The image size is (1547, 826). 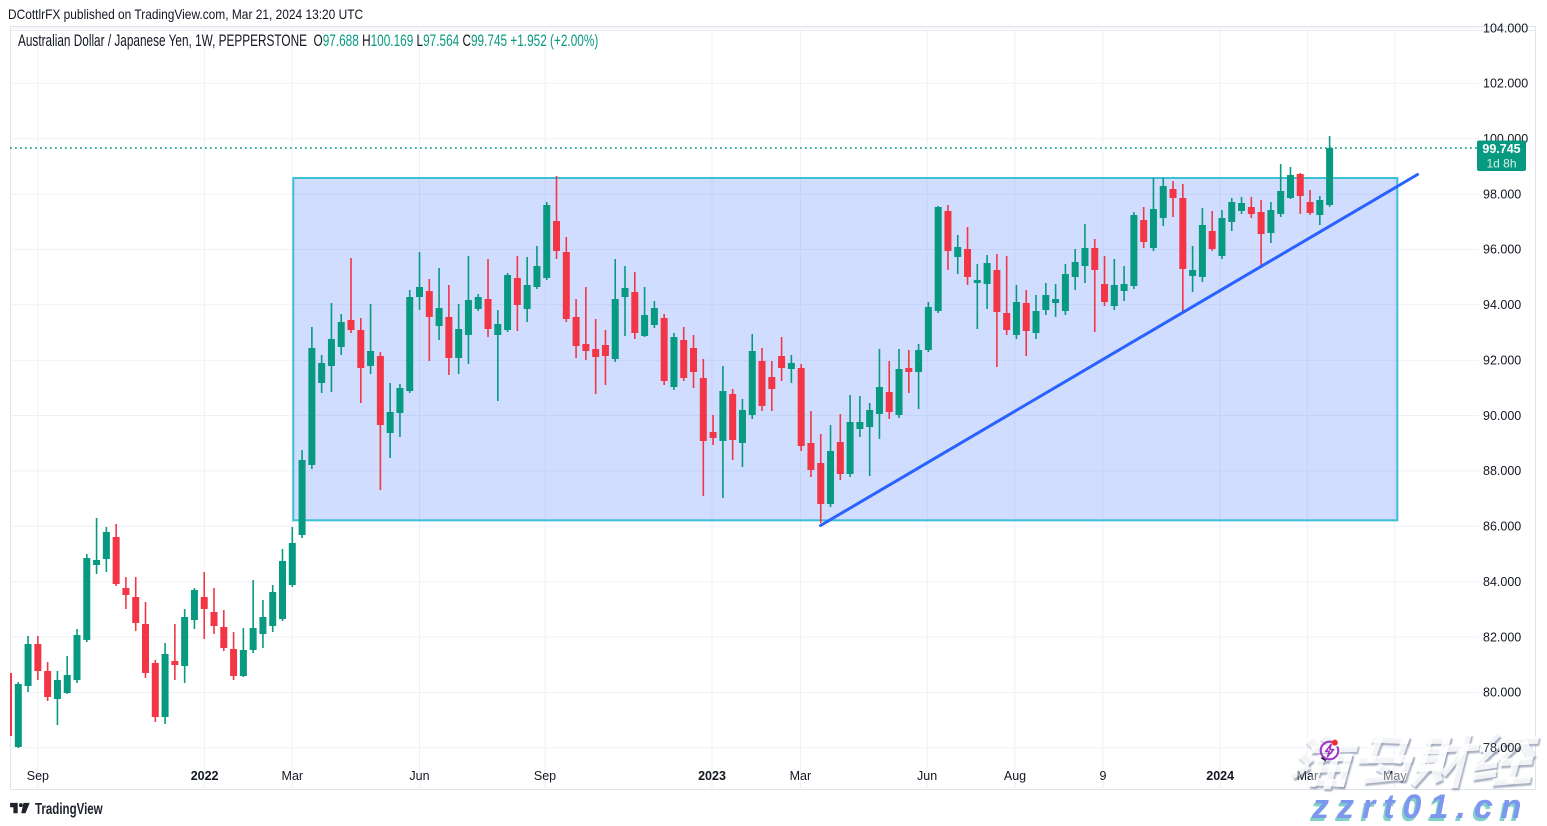 I want to click on svg-text: 78.000, so click(x=1502, y=748).